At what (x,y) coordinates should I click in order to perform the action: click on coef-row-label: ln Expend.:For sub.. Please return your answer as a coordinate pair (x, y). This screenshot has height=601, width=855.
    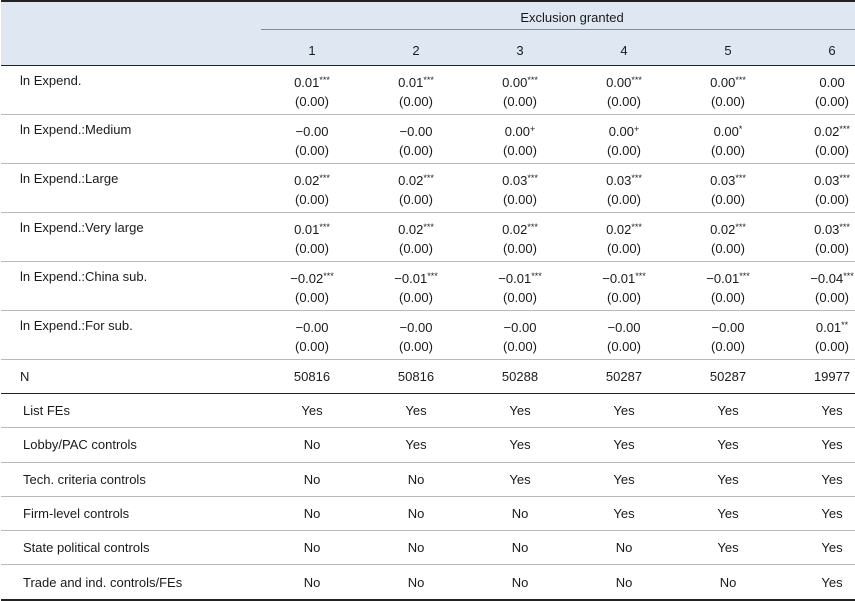
    Looking at the image, I should click on (130, 335).